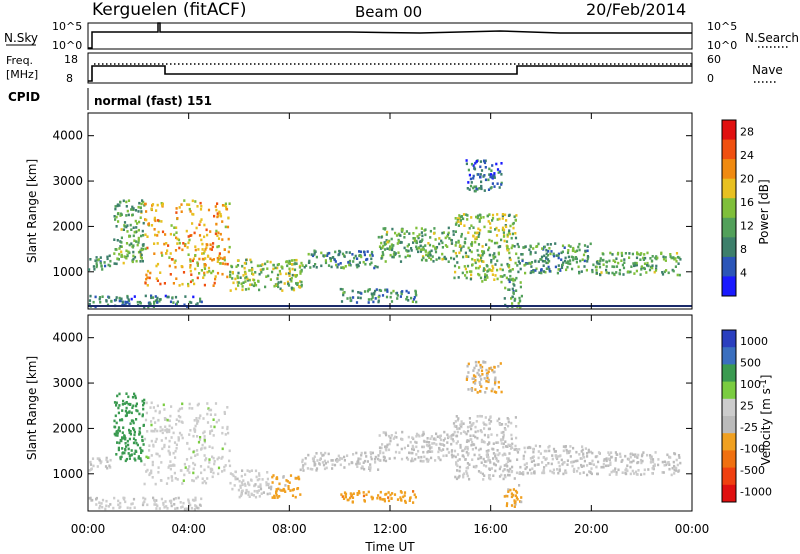 The image size is (800, 554). What do you see at coordinates (729, 208) in the screenshot?
I see `colorbar-frame` at bounding box center [729, 208].